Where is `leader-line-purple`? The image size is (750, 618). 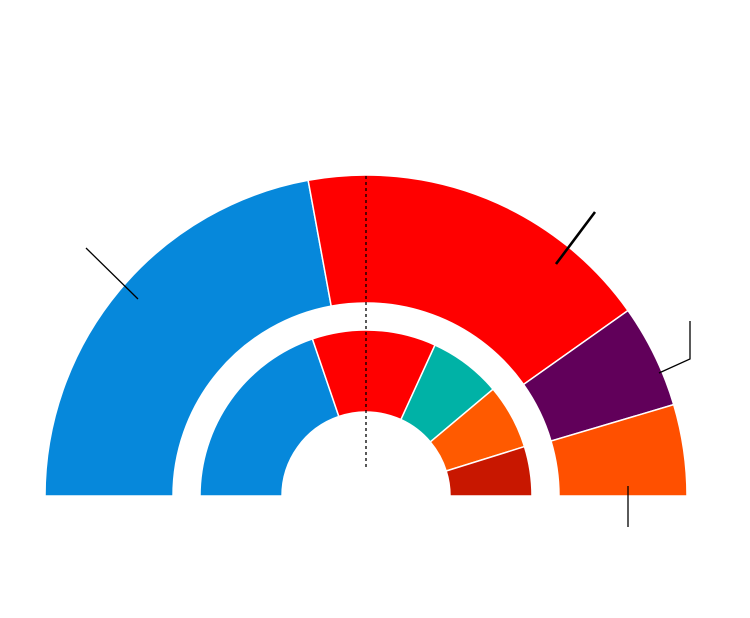
leader-line-purple is located at coordinates (674, 347).